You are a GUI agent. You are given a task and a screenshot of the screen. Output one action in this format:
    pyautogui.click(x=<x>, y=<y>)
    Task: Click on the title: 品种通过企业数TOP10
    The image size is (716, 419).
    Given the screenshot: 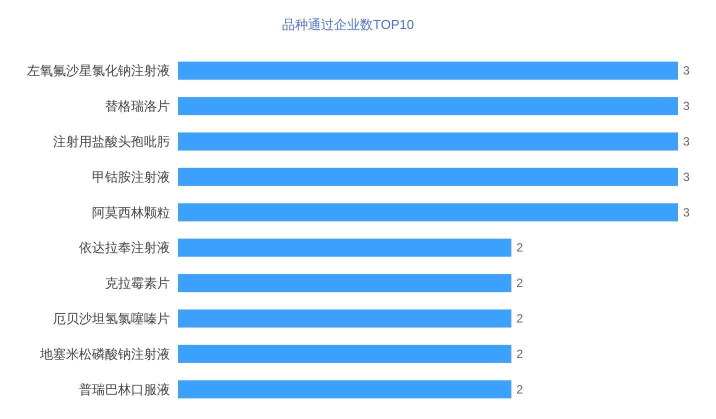 What is the action you would take?
    pyautogui.click(x=348, y=24)
    